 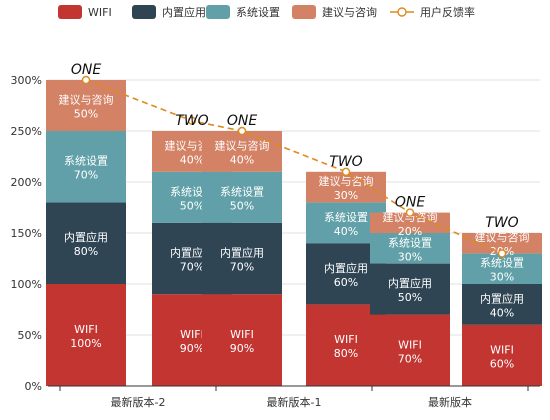 I want to click on legend-item: WIFI, so click(x=85, y=12).